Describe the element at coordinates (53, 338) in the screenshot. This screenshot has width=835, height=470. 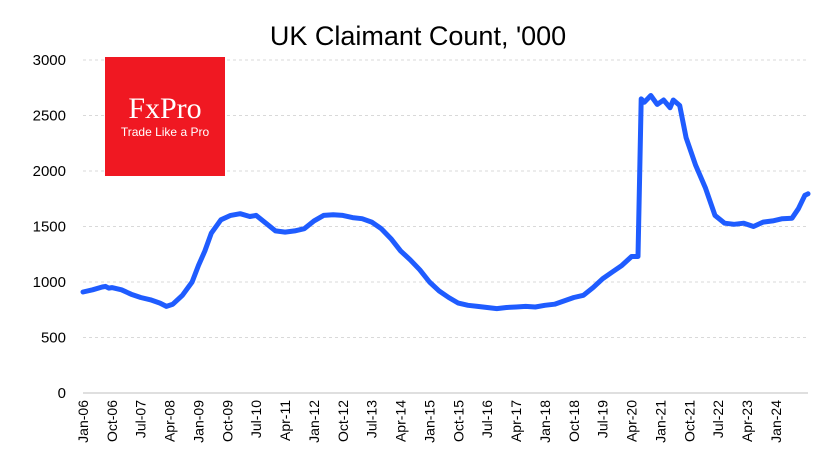
I see `y-tick-label: 500` at that location.